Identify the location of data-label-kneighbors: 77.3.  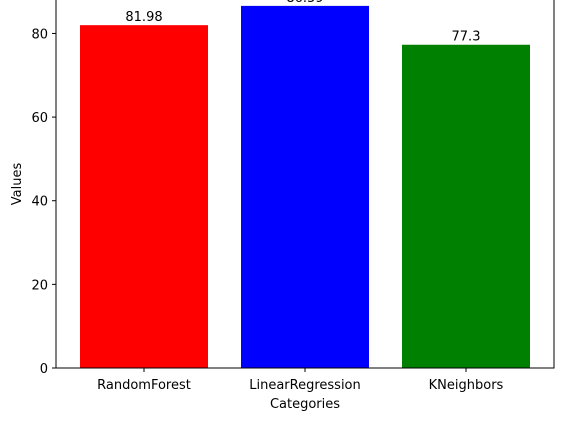
(466, 37).